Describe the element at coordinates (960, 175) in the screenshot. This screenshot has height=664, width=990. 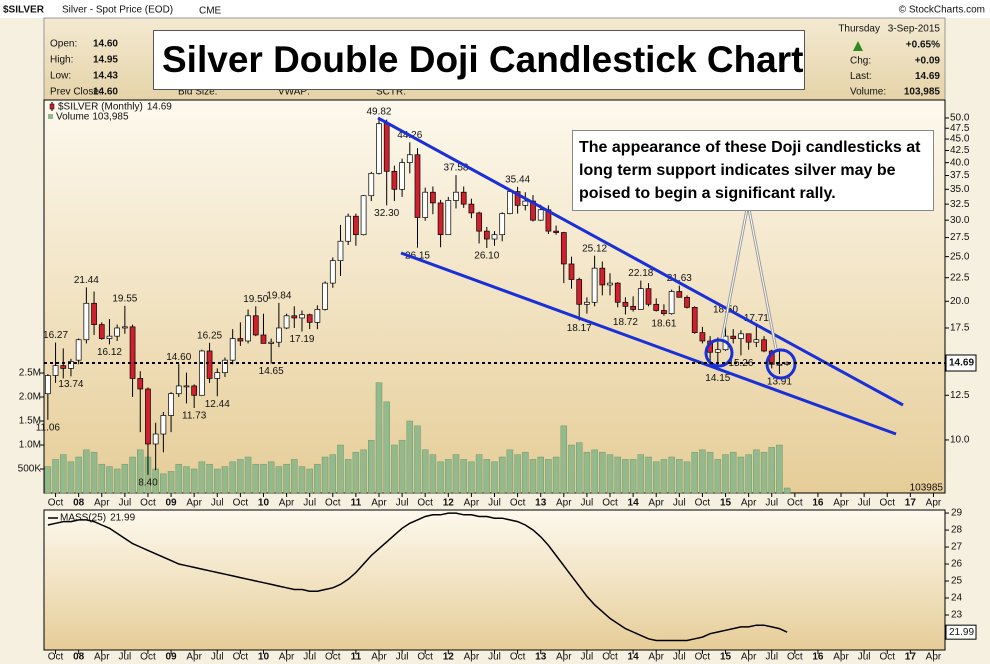
I see `y-tick-label: 37.5` at that location.